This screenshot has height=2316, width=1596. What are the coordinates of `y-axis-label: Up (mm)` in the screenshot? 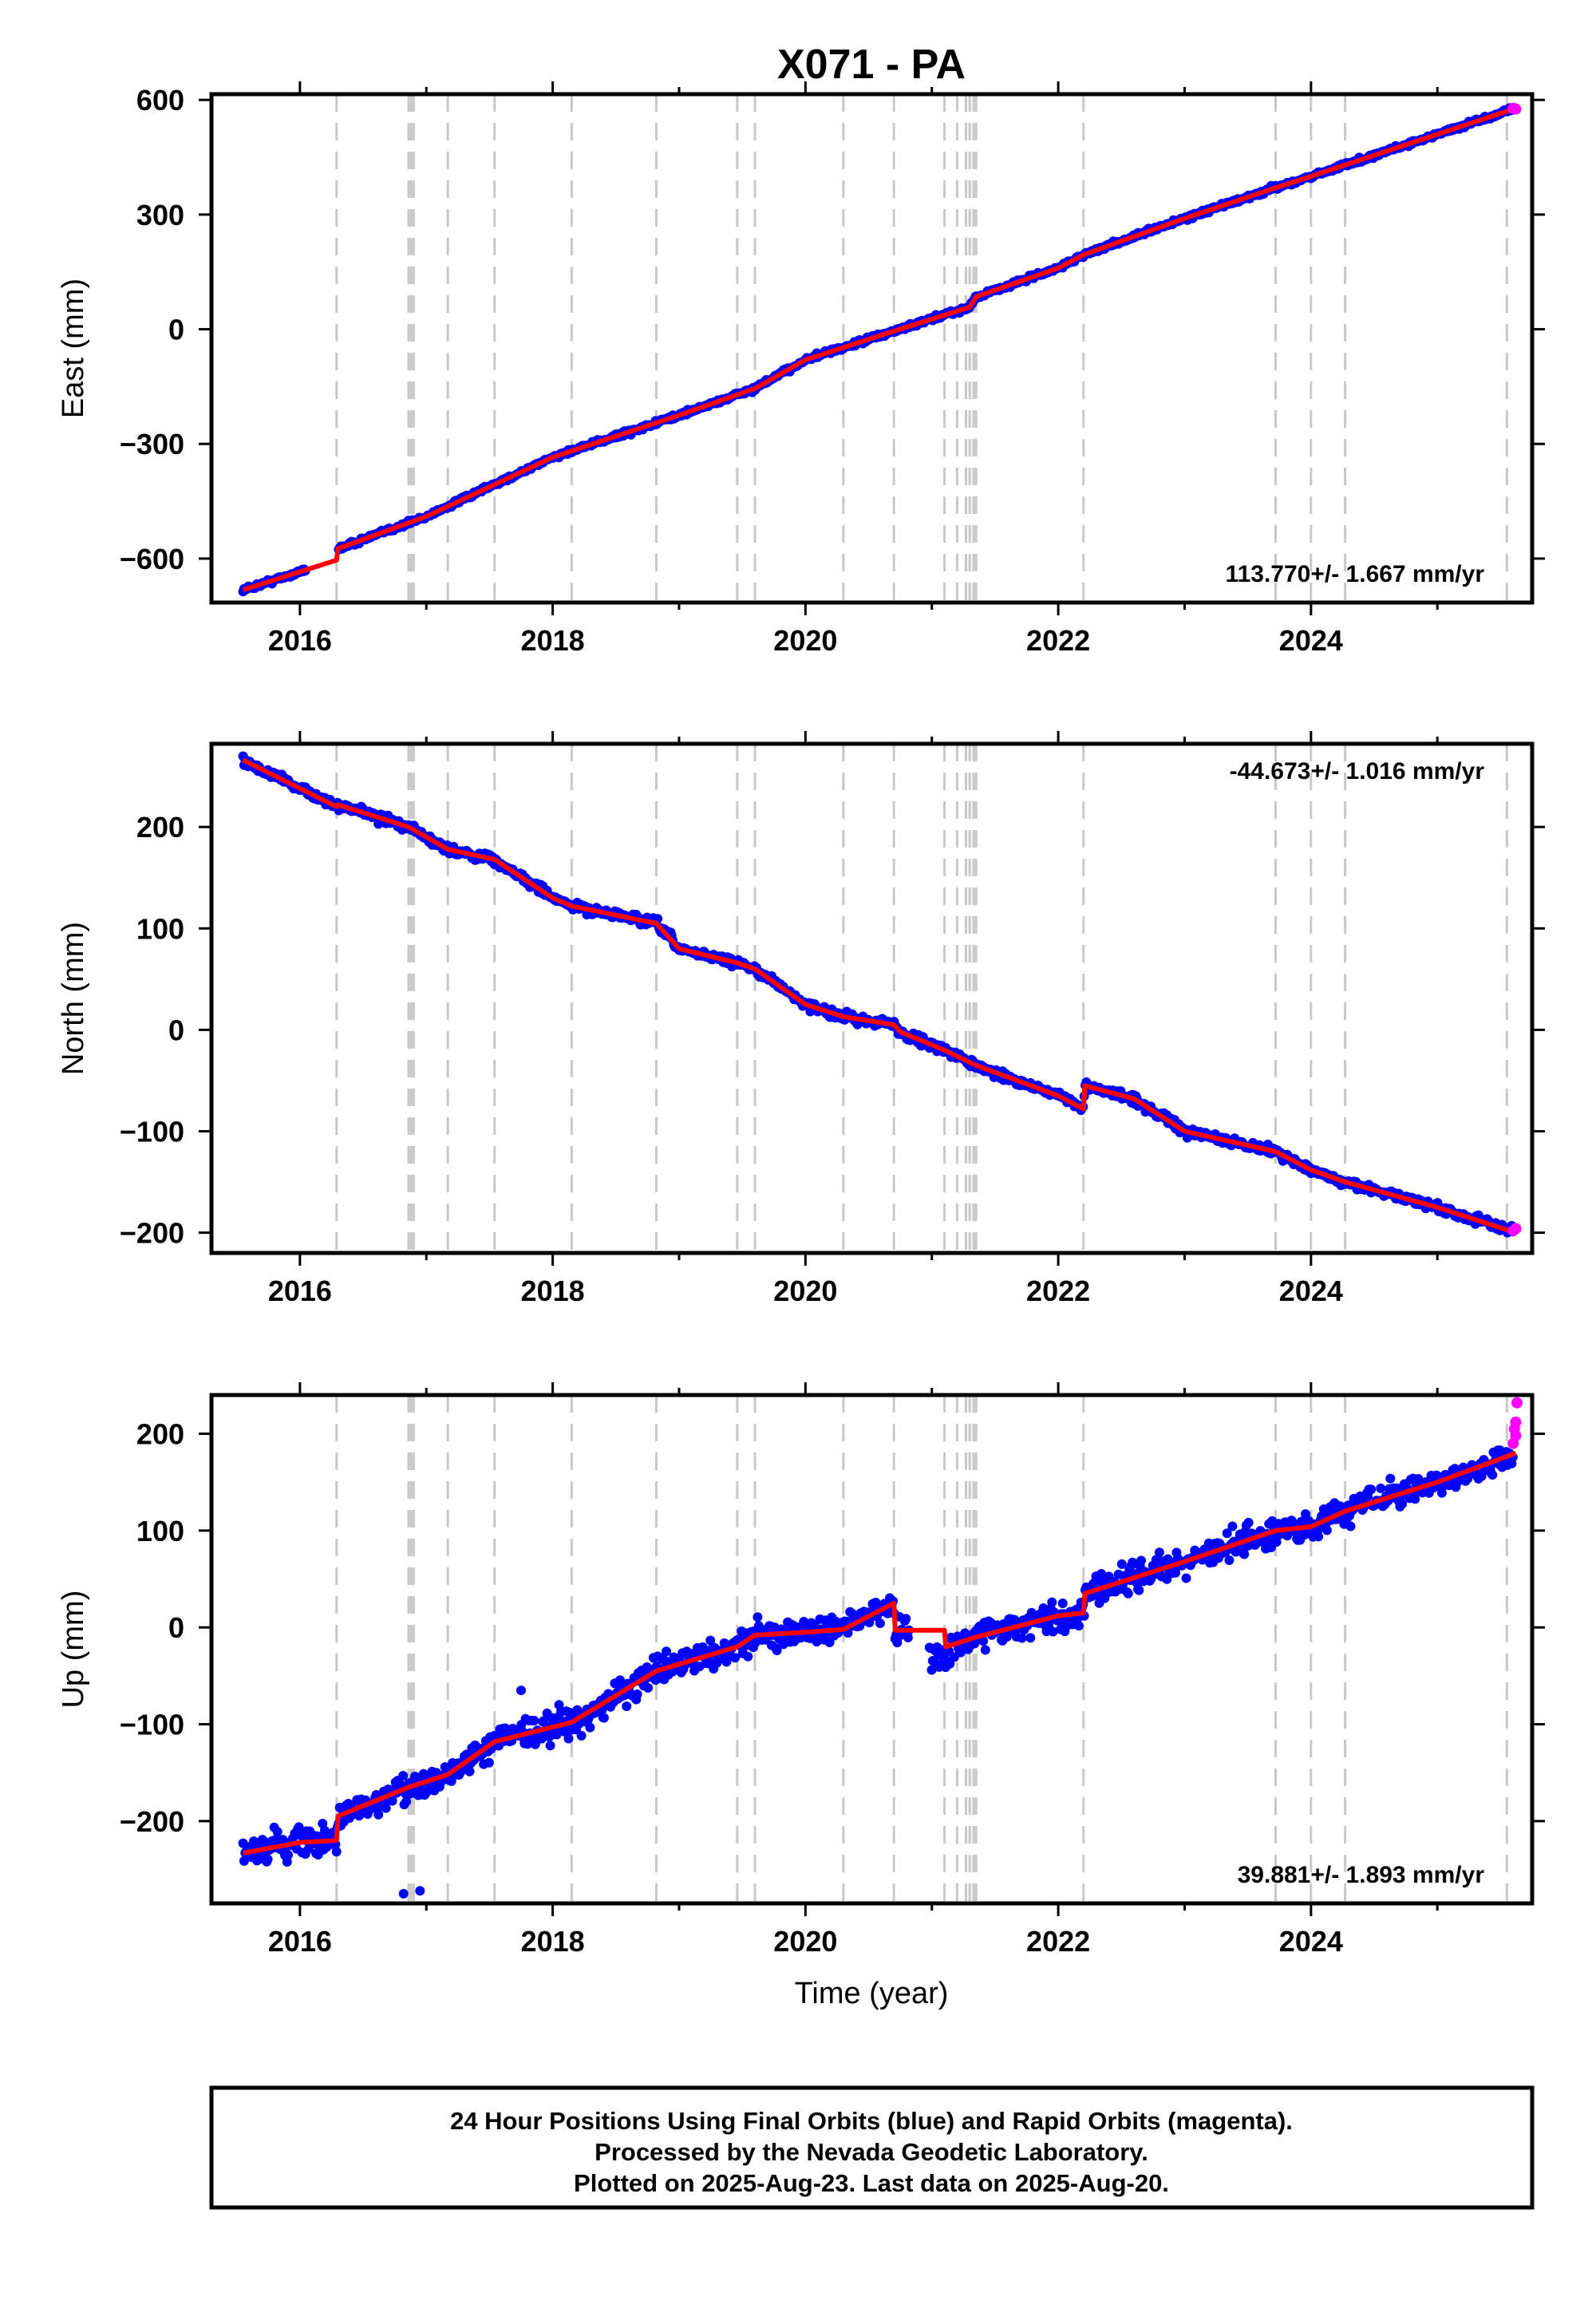 It's located at (73, 1650).